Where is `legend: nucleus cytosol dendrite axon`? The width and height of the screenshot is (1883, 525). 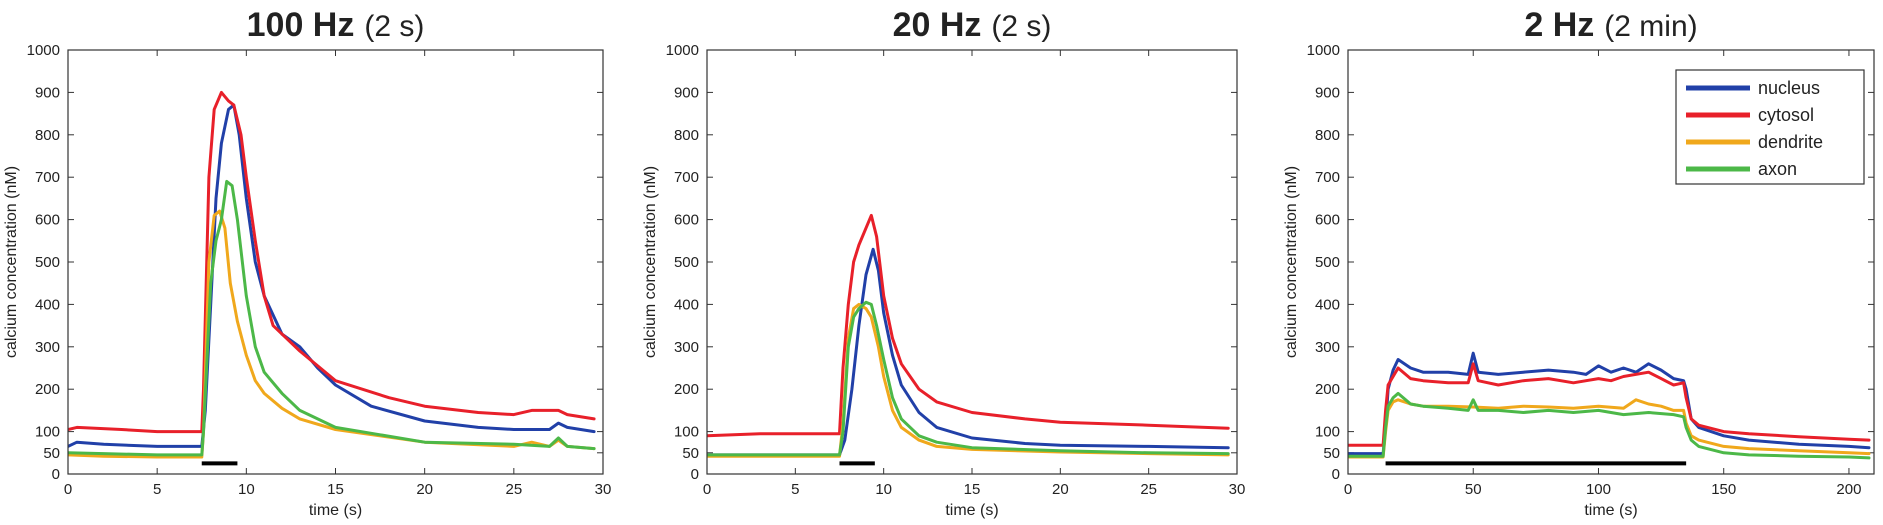 legend: nucleus cytosol dendrite axon is located at coordinates (1770, 127).